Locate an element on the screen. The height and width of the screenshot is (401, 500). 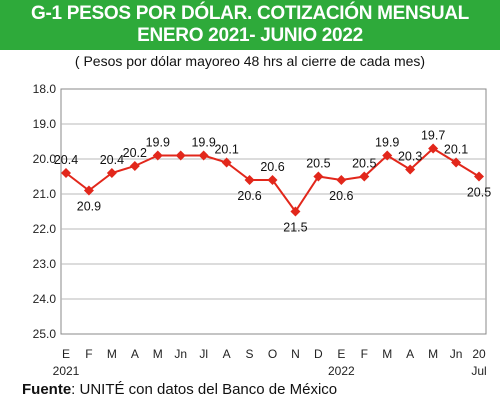
data-label: 21.5 is located at coordinates (295, 228).